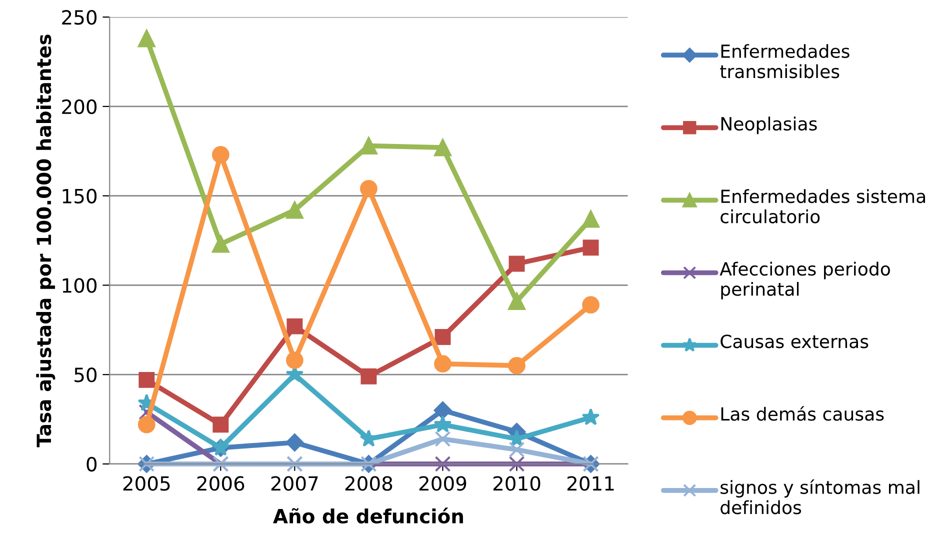  Describe the element at coordinates (91, 464) in the screenshot. I see `y-tick-label: 0` at that location.